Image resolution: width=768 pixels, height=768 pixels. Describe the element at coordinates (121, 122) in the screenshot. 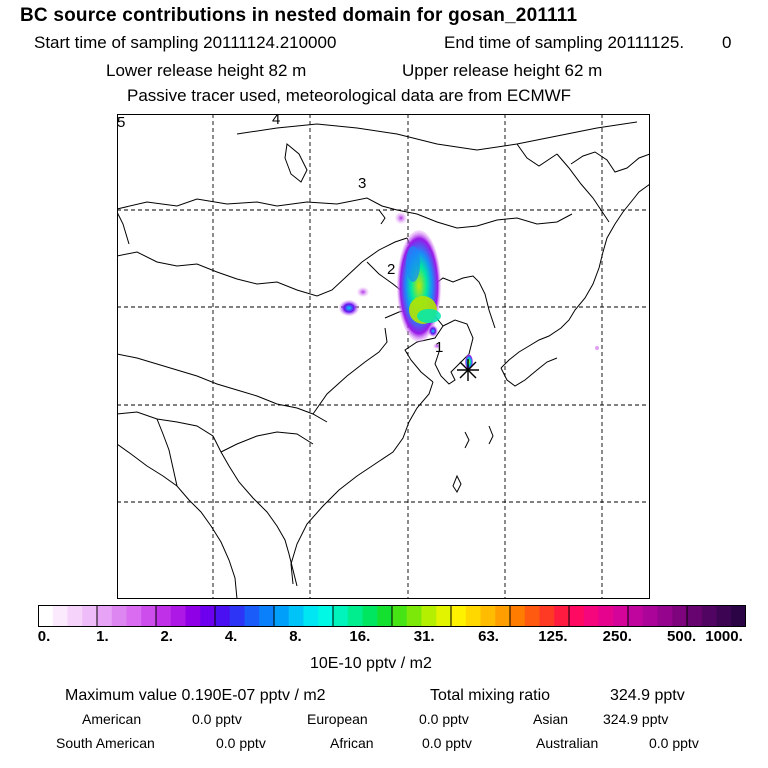

I see `region-label-5: 5` at that location.